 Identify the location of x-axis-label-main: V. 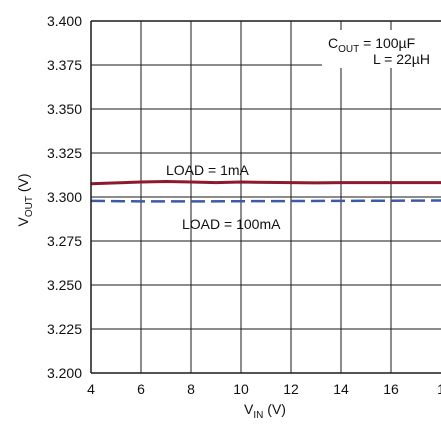
(249, 409).